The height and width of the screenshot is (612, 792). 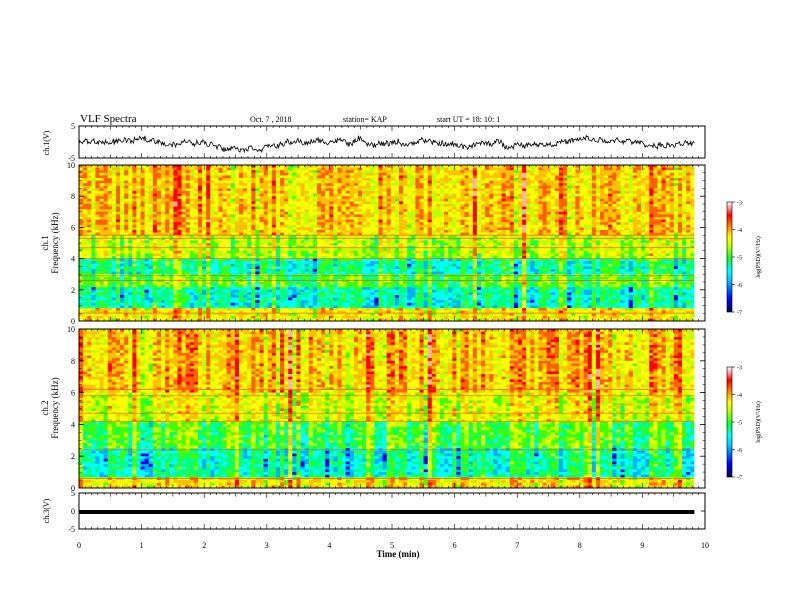 I want to click on x-tick-label: 9, so click(x=642, y=545).